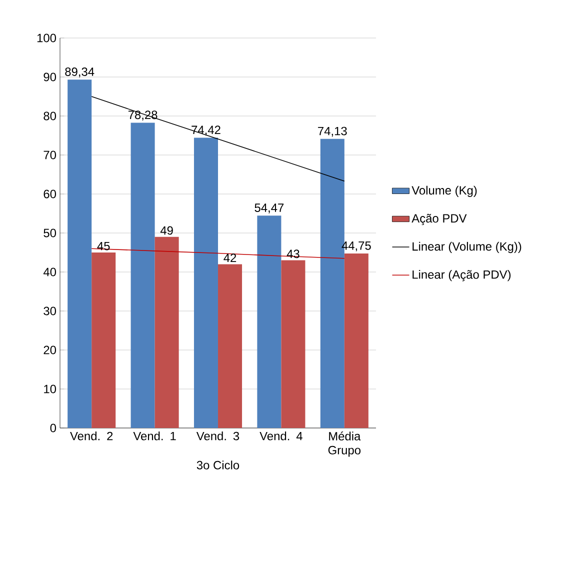 This screenshot has width=567, height=565. What do you see at coordinates (332, 131) in the screenshot?
I see `data-label: 74,13` at bounding box center [332, 131].